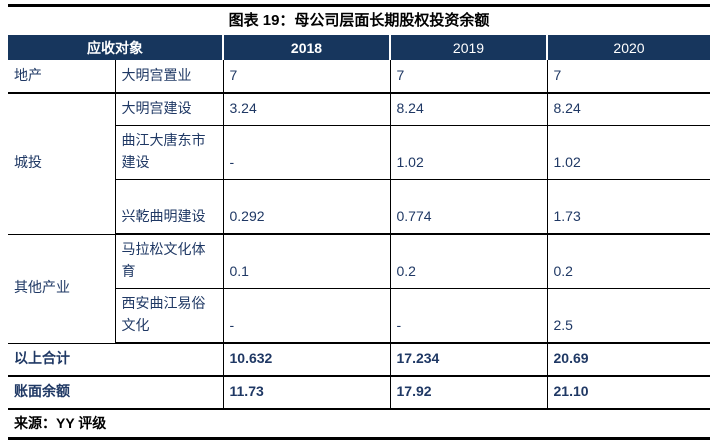 Image resolution: width=715 pixels, height=440 pixels. What do you see at coordinates (628, 316) in the screenshot?
I see `cell-value-2020: 2.5` at bounding box center [628, 316].